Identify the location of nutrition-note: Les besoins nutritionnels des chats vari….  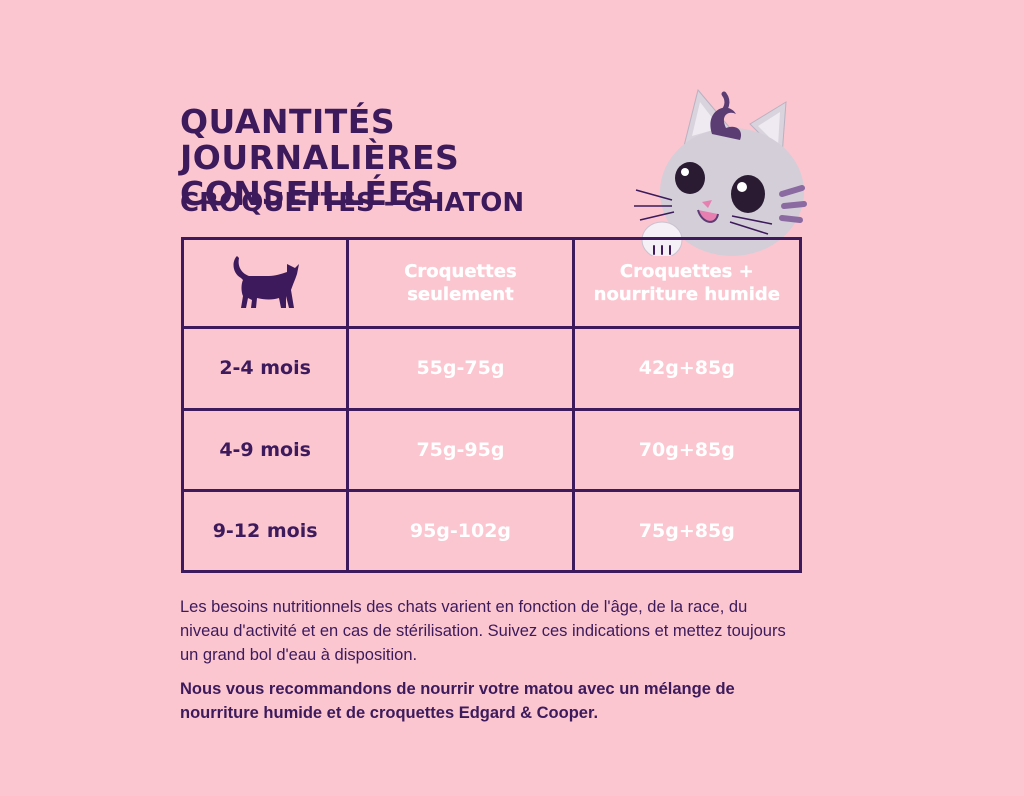
(483, 631).